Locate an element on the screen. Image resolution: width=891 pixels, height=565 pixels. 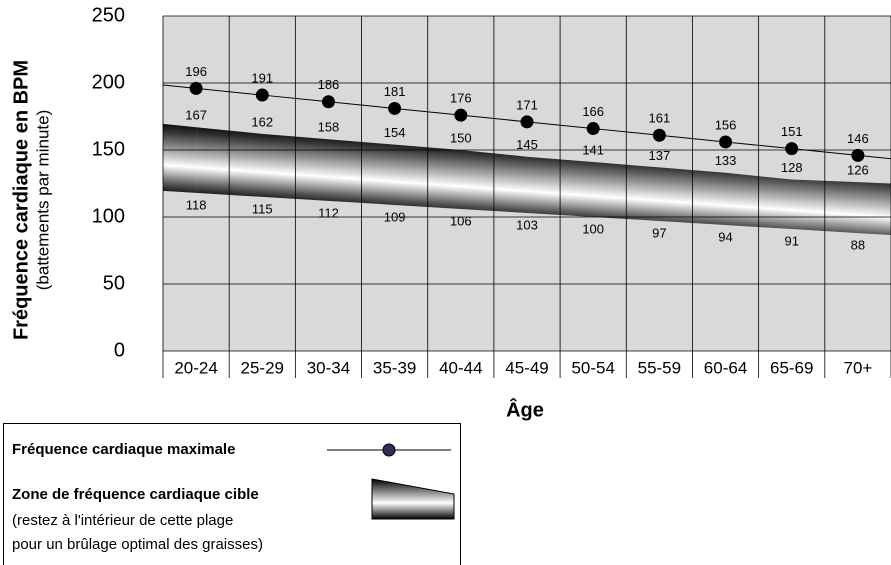
value-label: 171 is located at coordinates (527, 104).